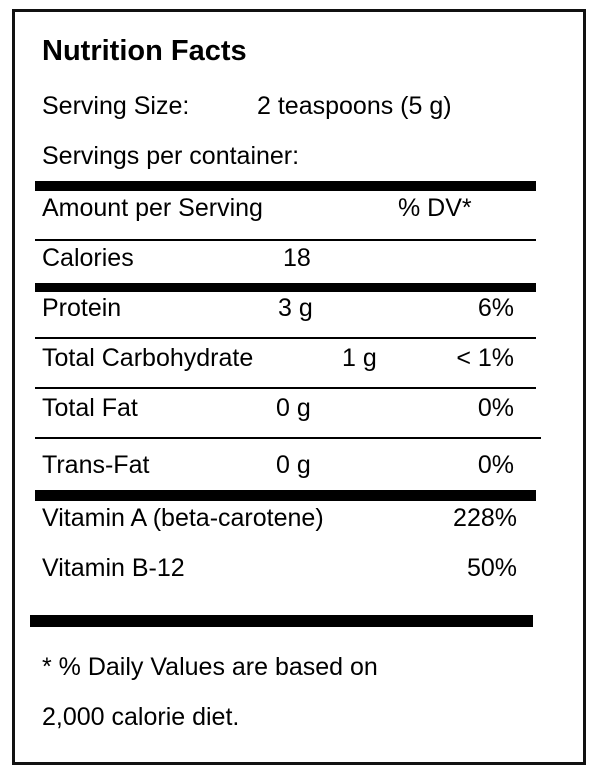 This screenshot has height=770, width=593. Describe the element at coordinates (295, 308) in the screenshot. I see `nutrient-amount: 3 g` at that location.